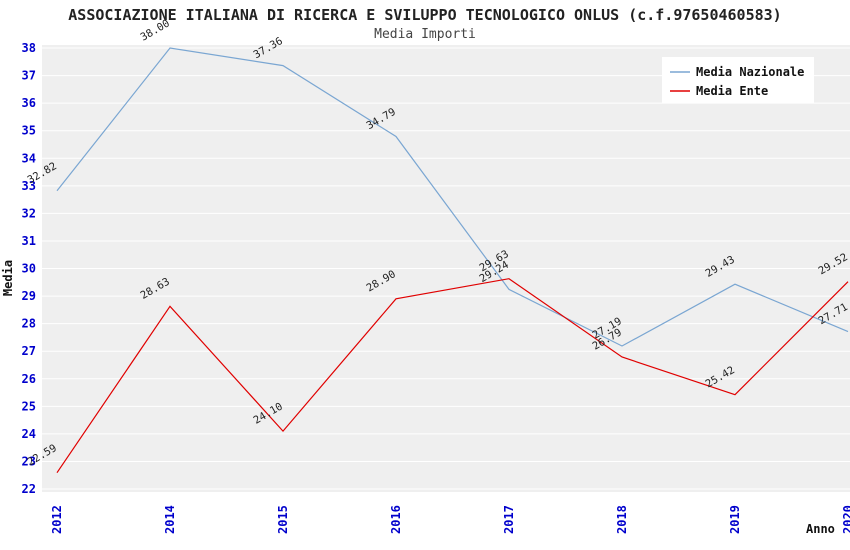 This screenshot has height=550, width=850. Describe the element at coordinates (425, 34) in the screenshot. I see `chart-subtitle: Media Importi` at that location.